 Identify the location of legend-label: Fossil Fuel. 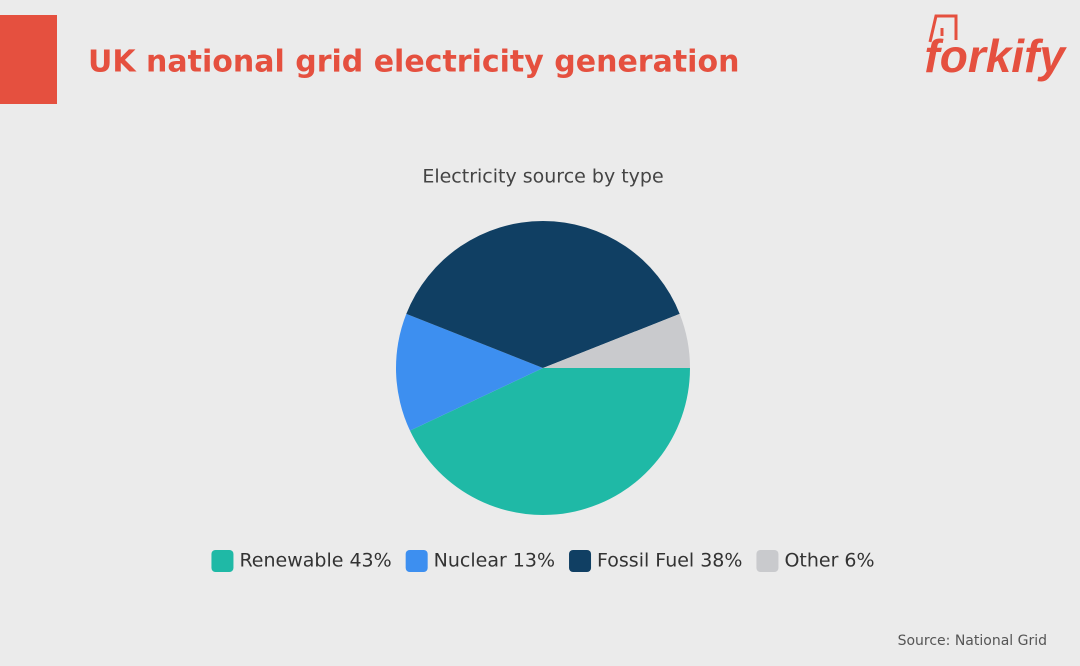
(645, 561).